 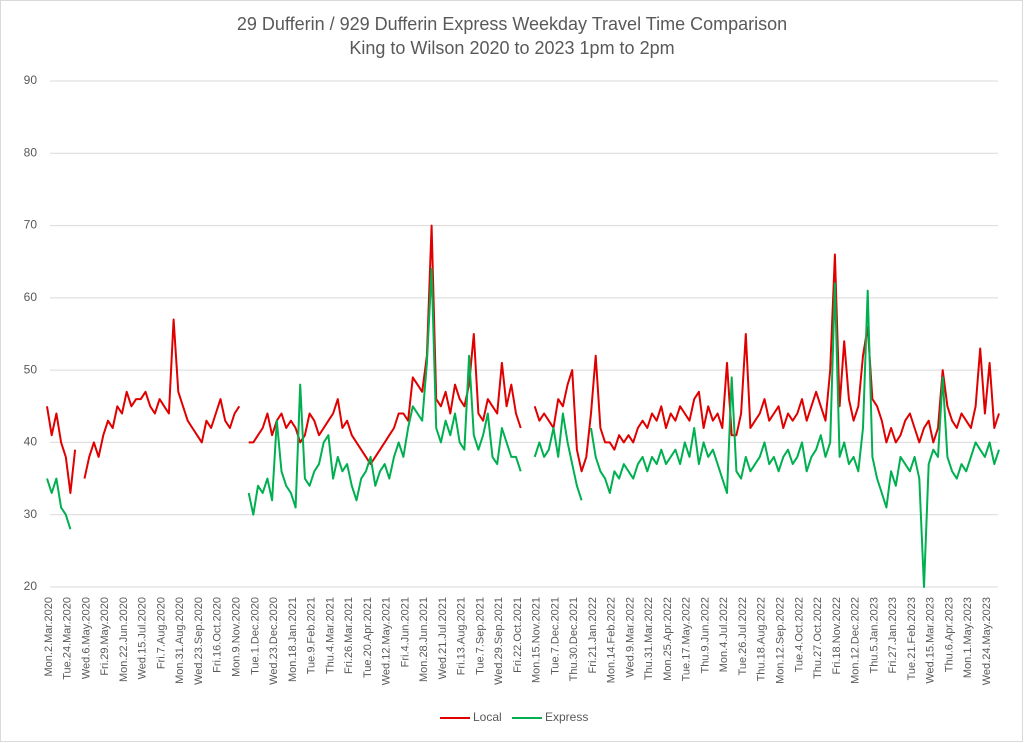 I want to click on x-tick-label: Mon.2.Mar.2020, so click(x=49, y=637).